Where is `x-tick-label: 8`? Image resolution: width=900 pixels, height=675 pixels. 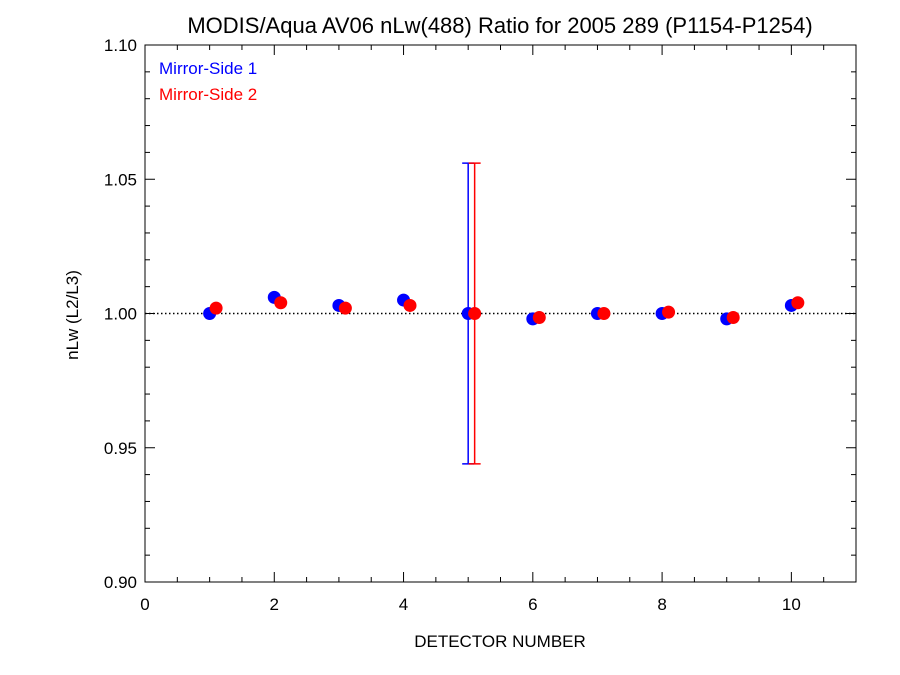 x-tick-label: 8 is located at coordinates (661, 604).